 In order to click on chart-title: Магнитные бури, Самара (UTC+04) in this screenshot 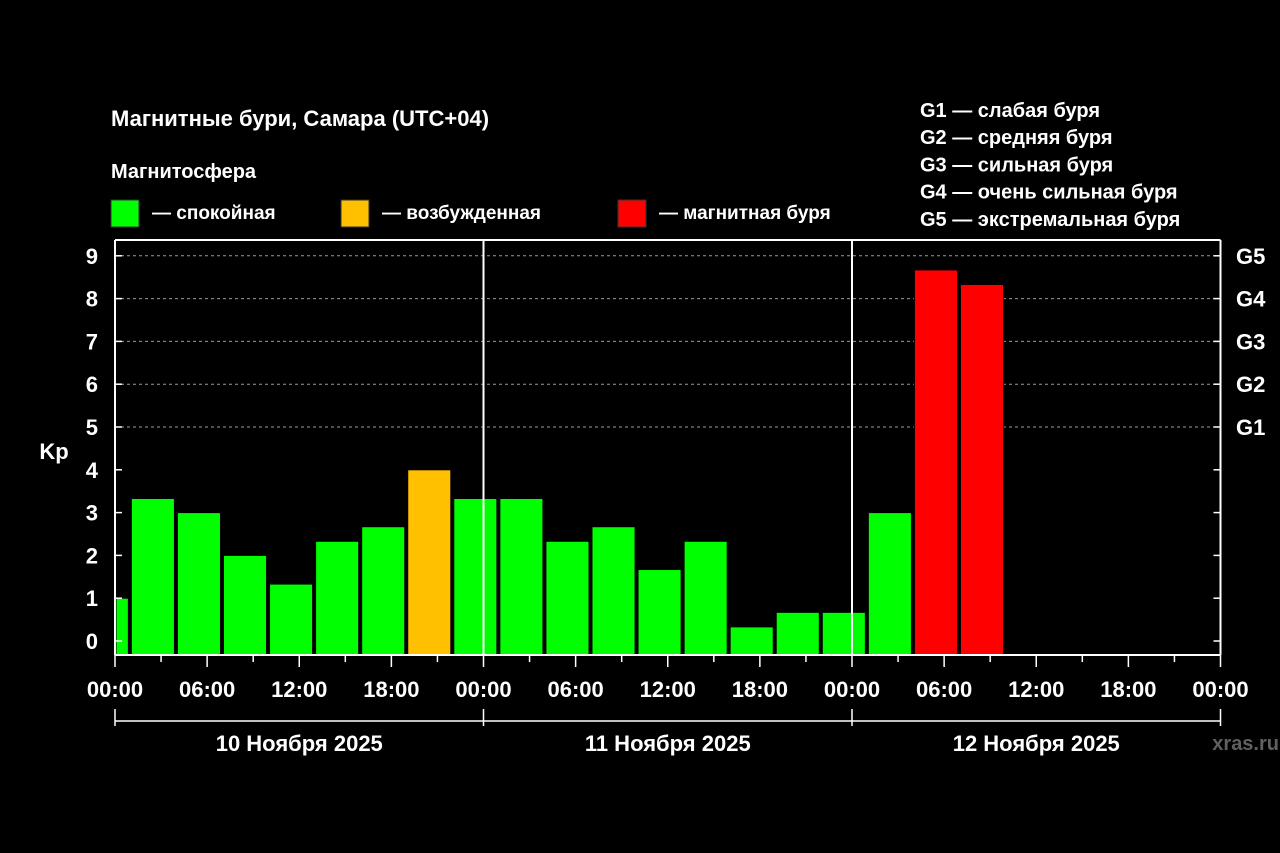, I will do `click(300, 118)`.